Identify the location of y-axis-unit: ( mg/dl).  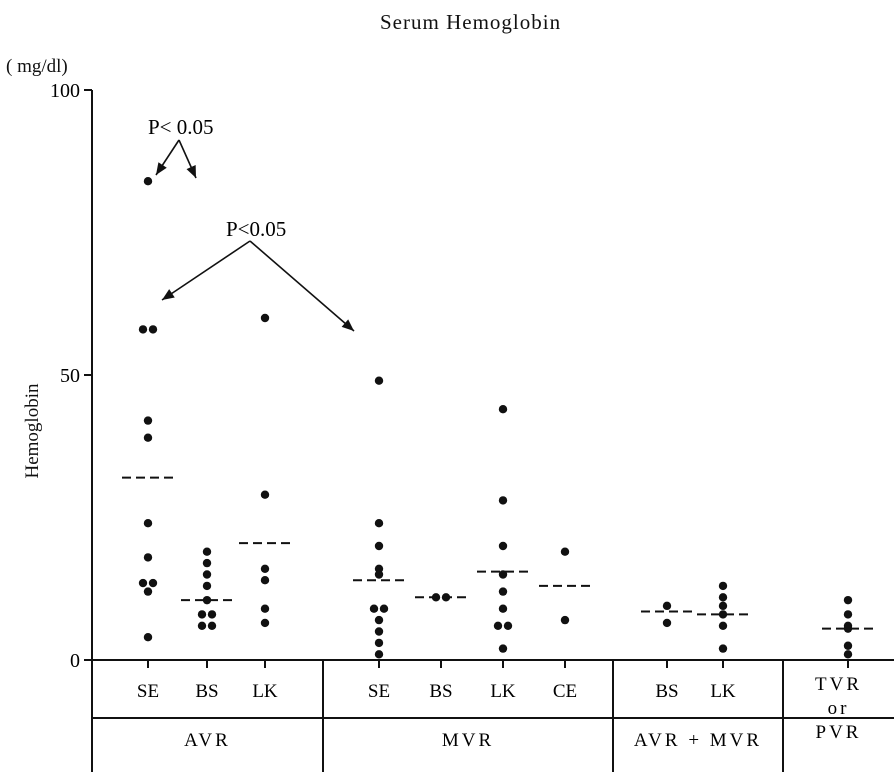
(37, 66).